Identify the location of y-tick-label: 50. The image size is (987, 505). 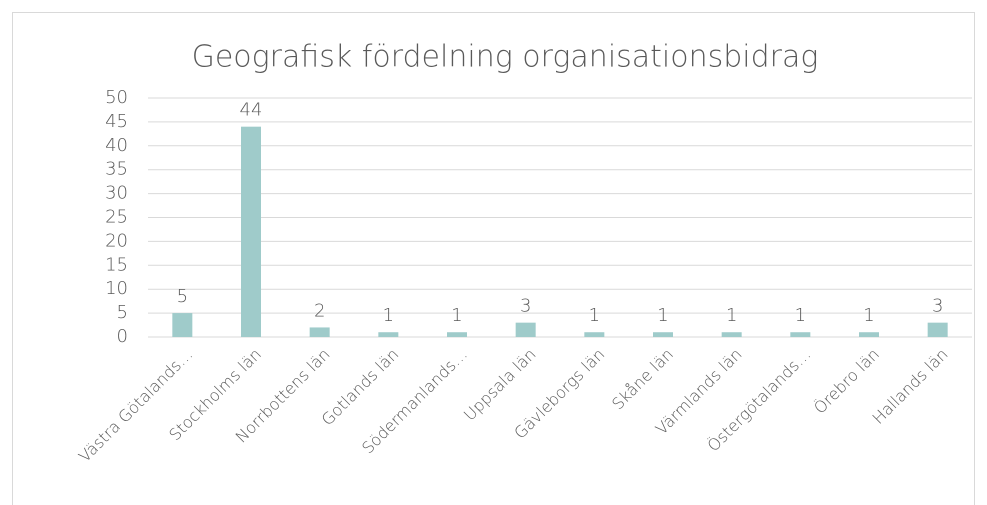
(116, 97).